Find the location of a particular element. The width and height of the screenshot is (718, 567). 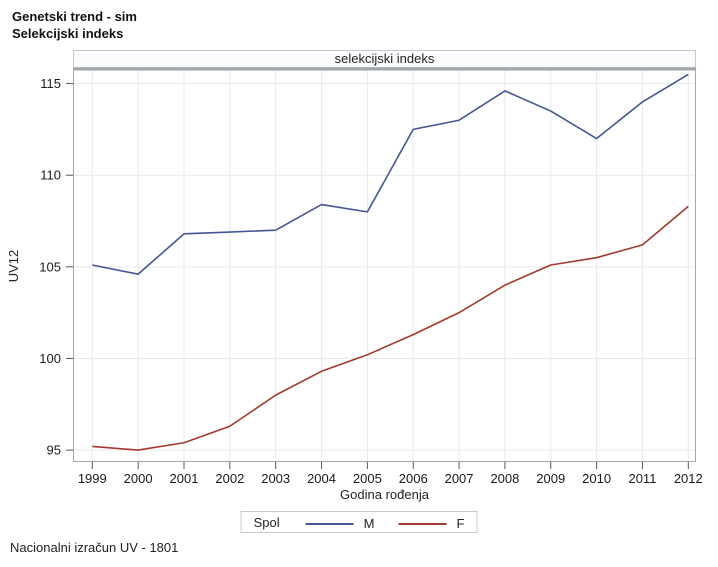

x-axis-tick-label: 2000 is located at coordinates (138, 478).